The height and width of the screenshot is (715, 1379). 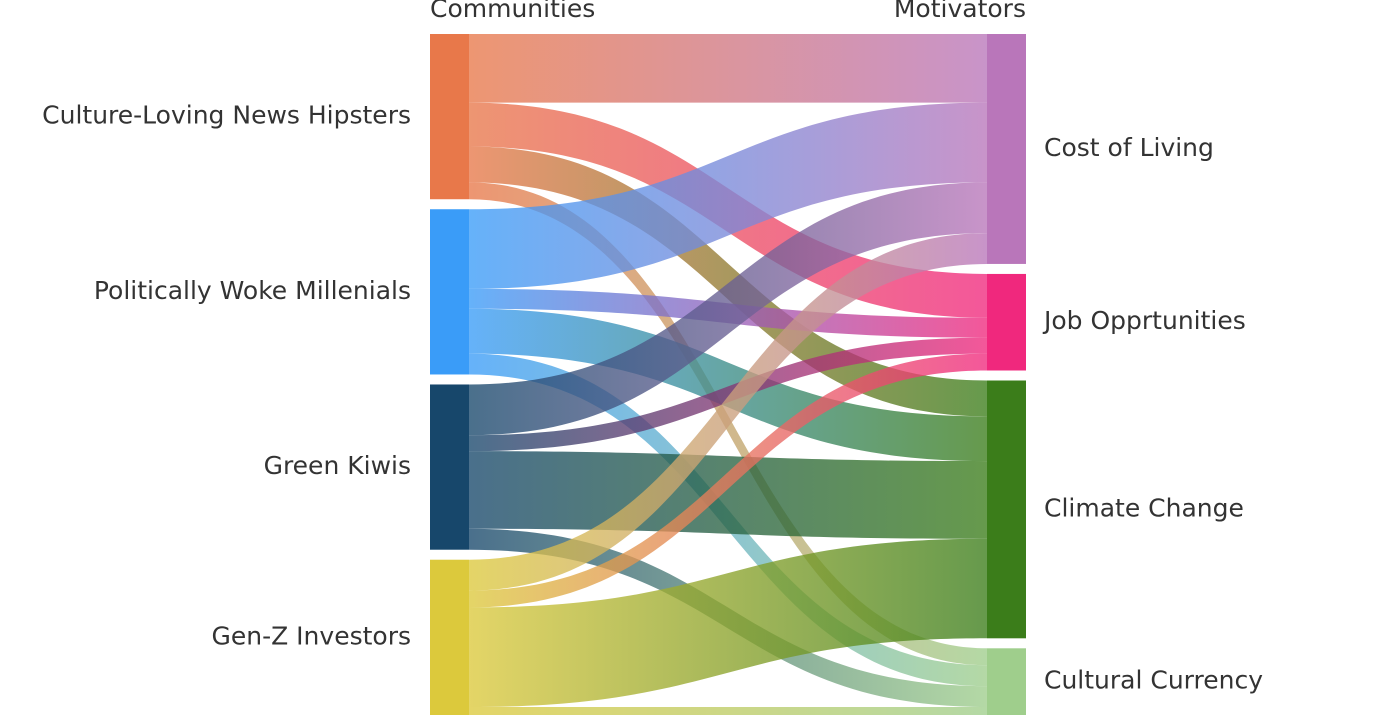 What do you see at coordinates (1144, 320) in the screenshot?
I see `target-label: Job Opprtunities` at bounding box center [1144, 320].